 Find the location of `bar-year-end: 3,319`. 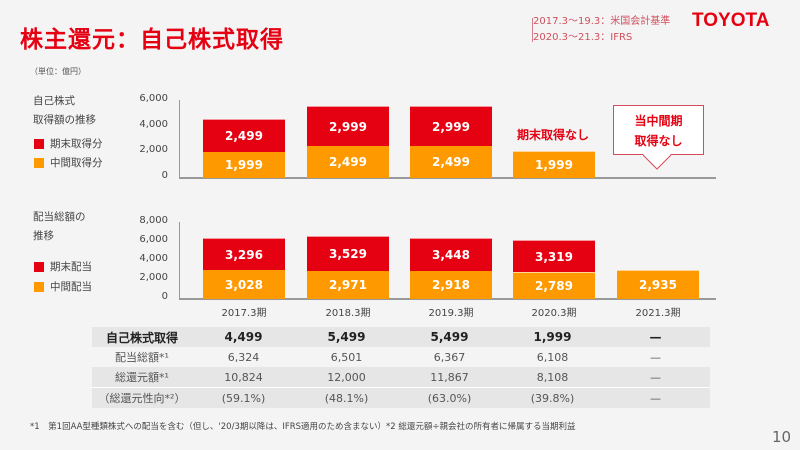

bar-year-end: 3,319 is located at coordinates (554, 256).